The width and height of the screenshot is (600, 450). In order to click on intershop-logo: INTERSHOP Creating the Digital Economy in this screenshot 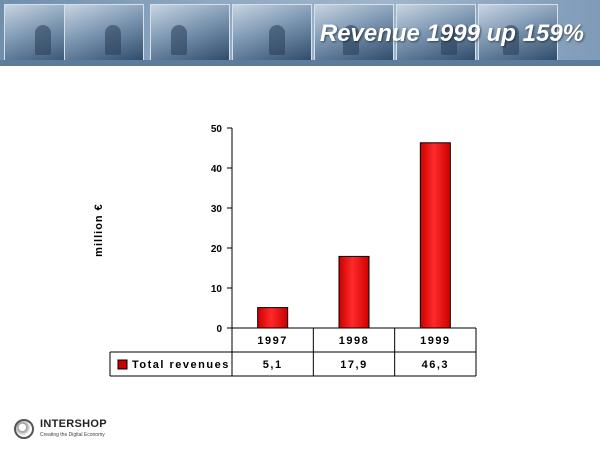, I will do `click(74, 430)`.